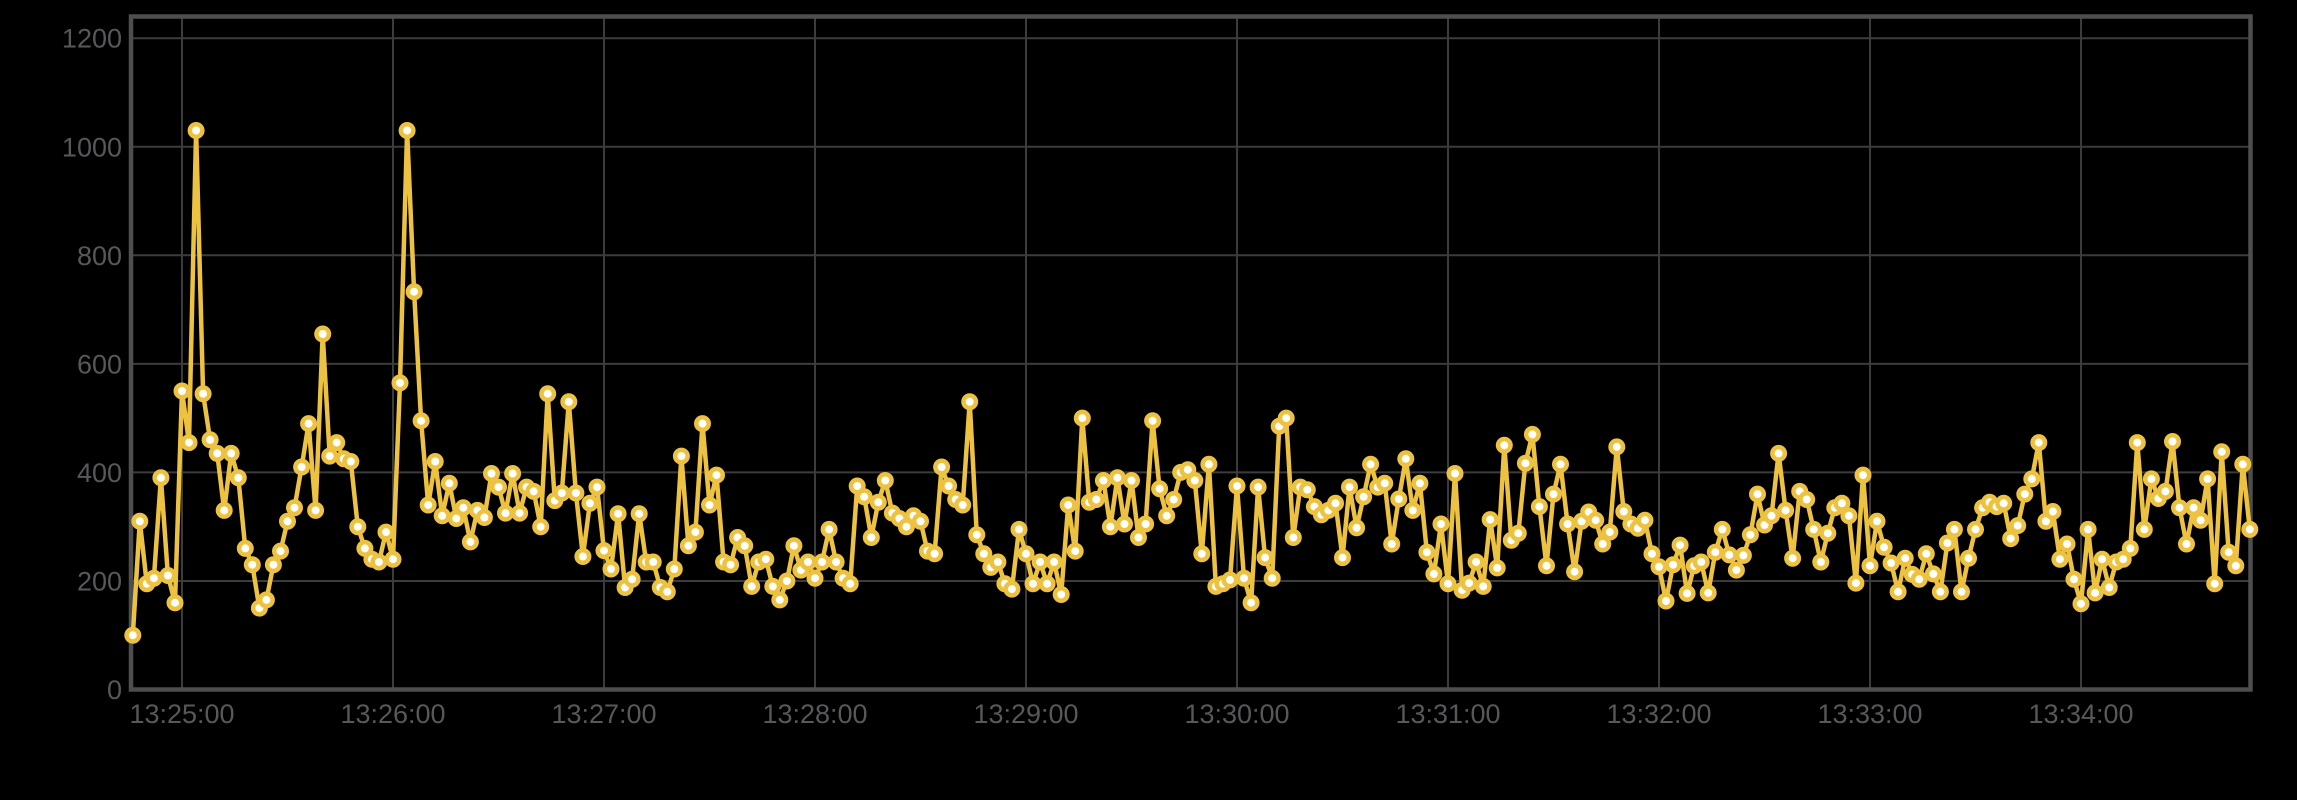  I want to click on y-axis-tick-labels: 0 200 400 600 800 1000 1200, so click(92, 364).